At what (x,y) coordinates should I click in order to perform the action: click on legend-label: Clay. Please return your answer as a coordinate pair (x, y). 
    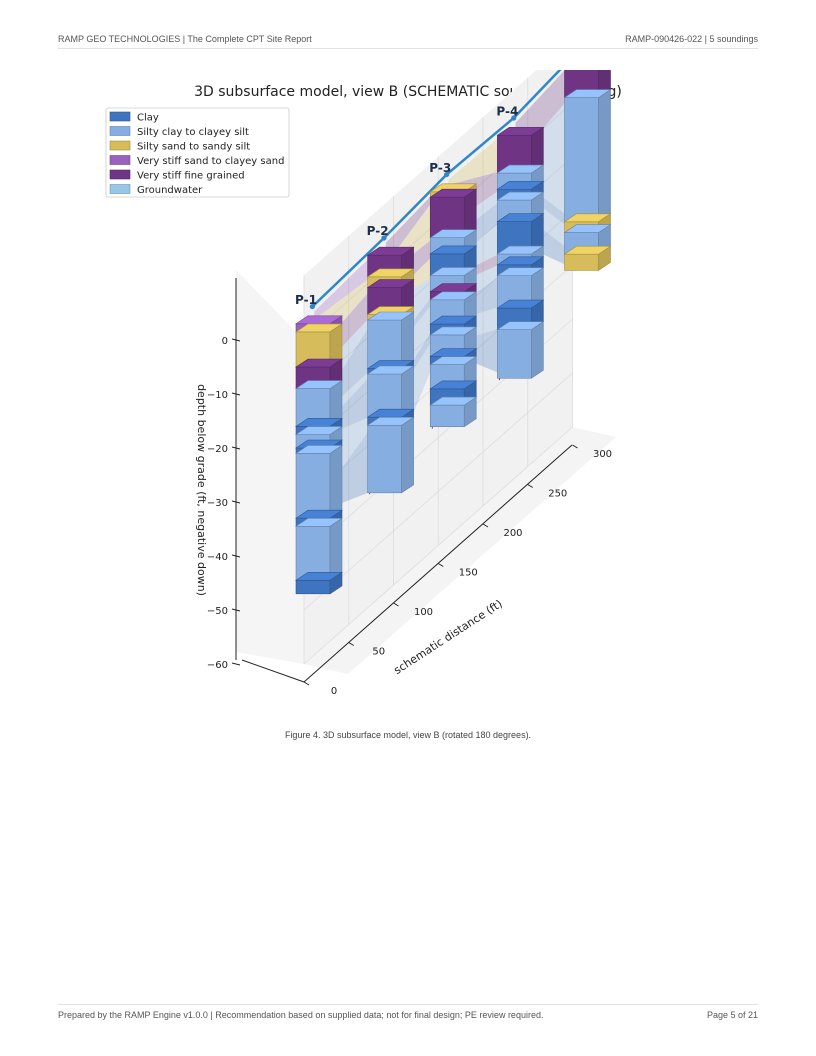
    Looking at the image, I should click on (148, 118).